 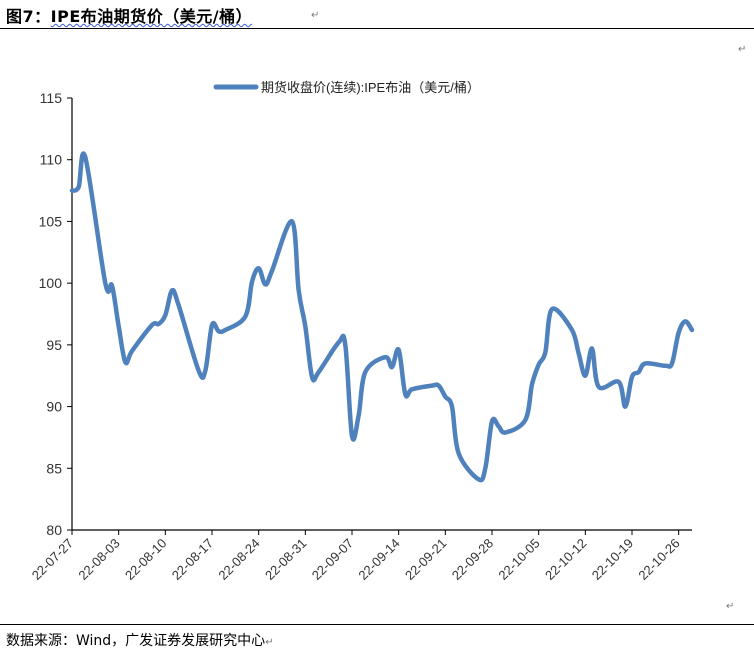 I want to click on legend-label: 期货收盘价(连续):IPE布油（美元/桶）, so click(x=370, y=87).